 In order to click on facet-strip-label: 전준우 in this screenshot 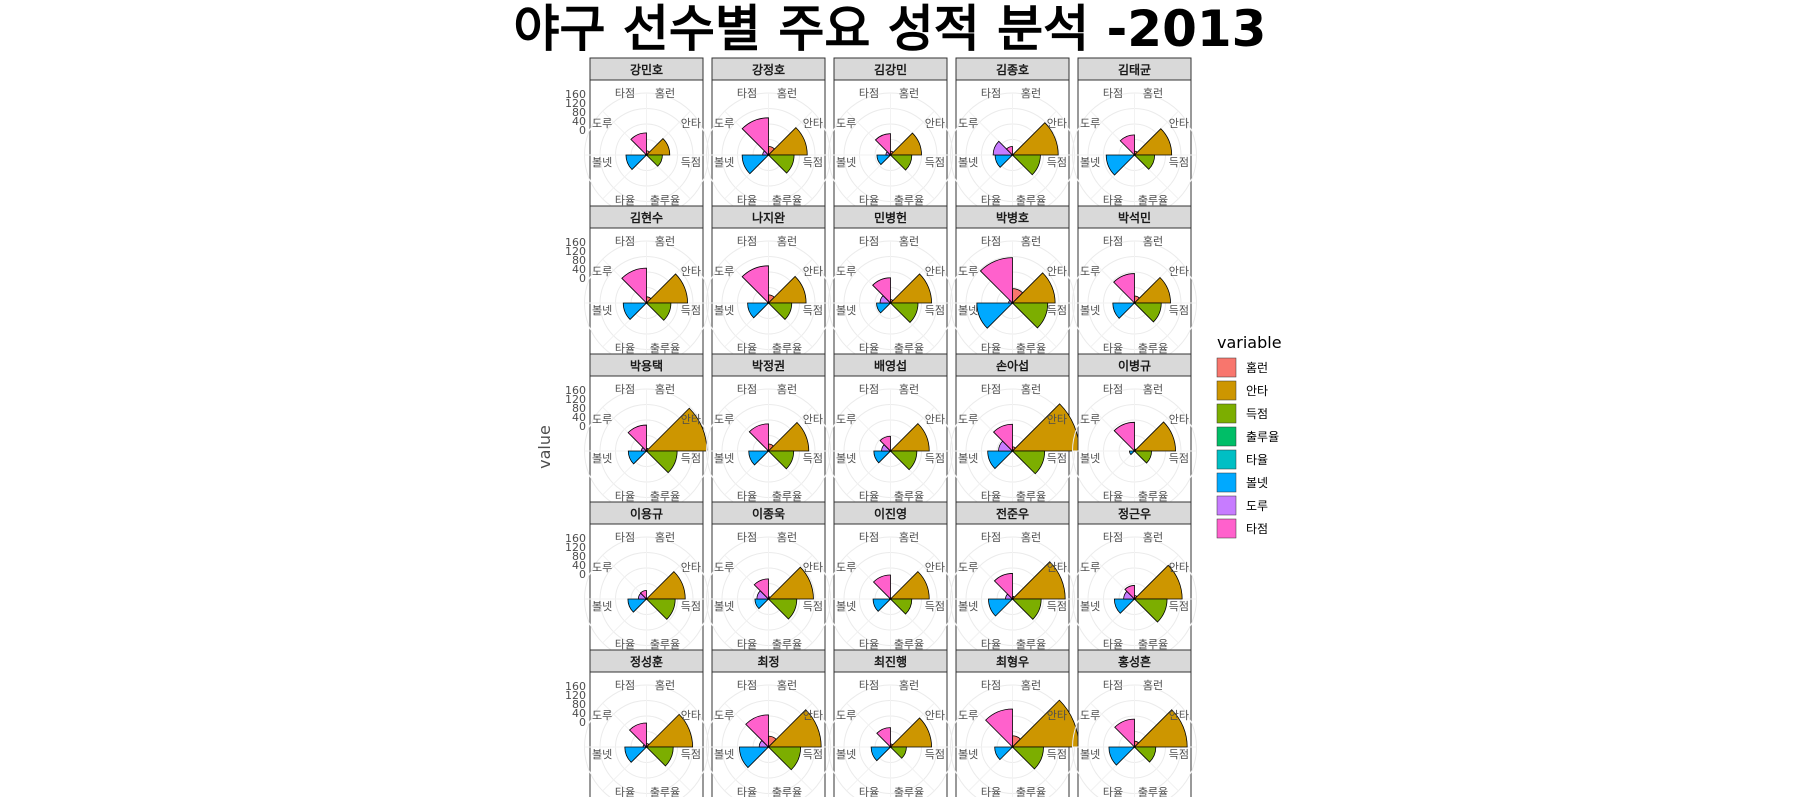, I will do `click(1012, 513)`.